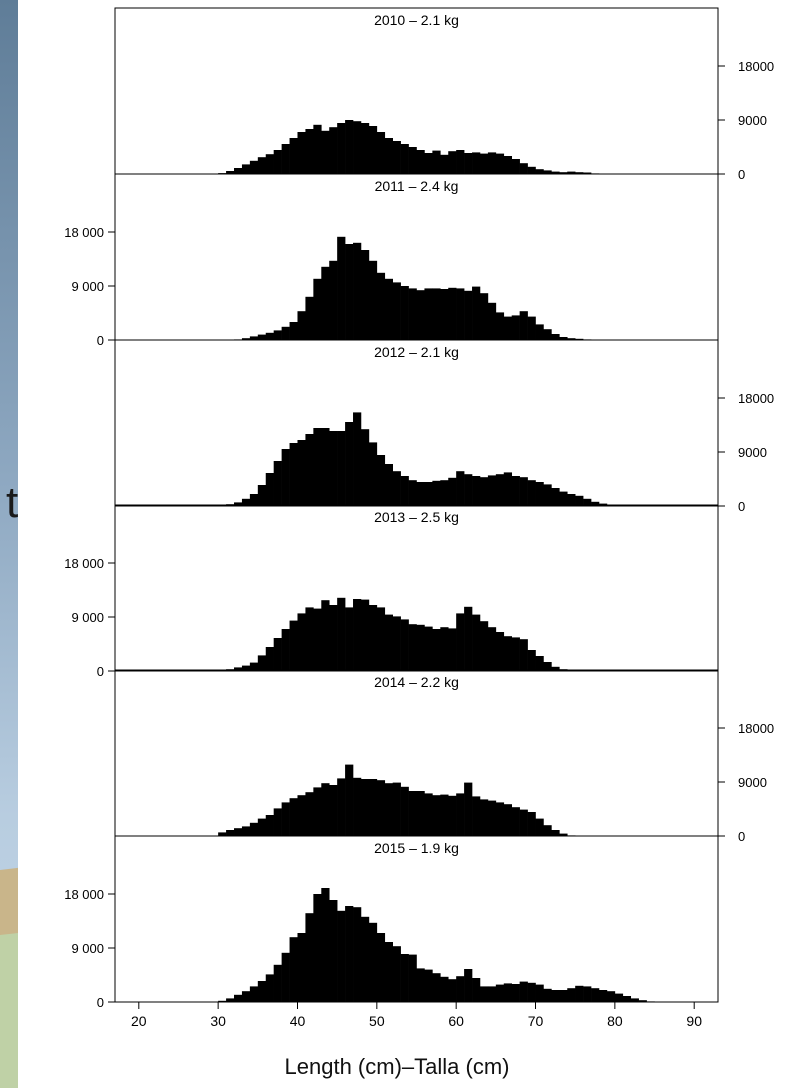 This screenshot has height=1088, width=794. I want to click on x-tick-label: 90, so click(694, 1021).